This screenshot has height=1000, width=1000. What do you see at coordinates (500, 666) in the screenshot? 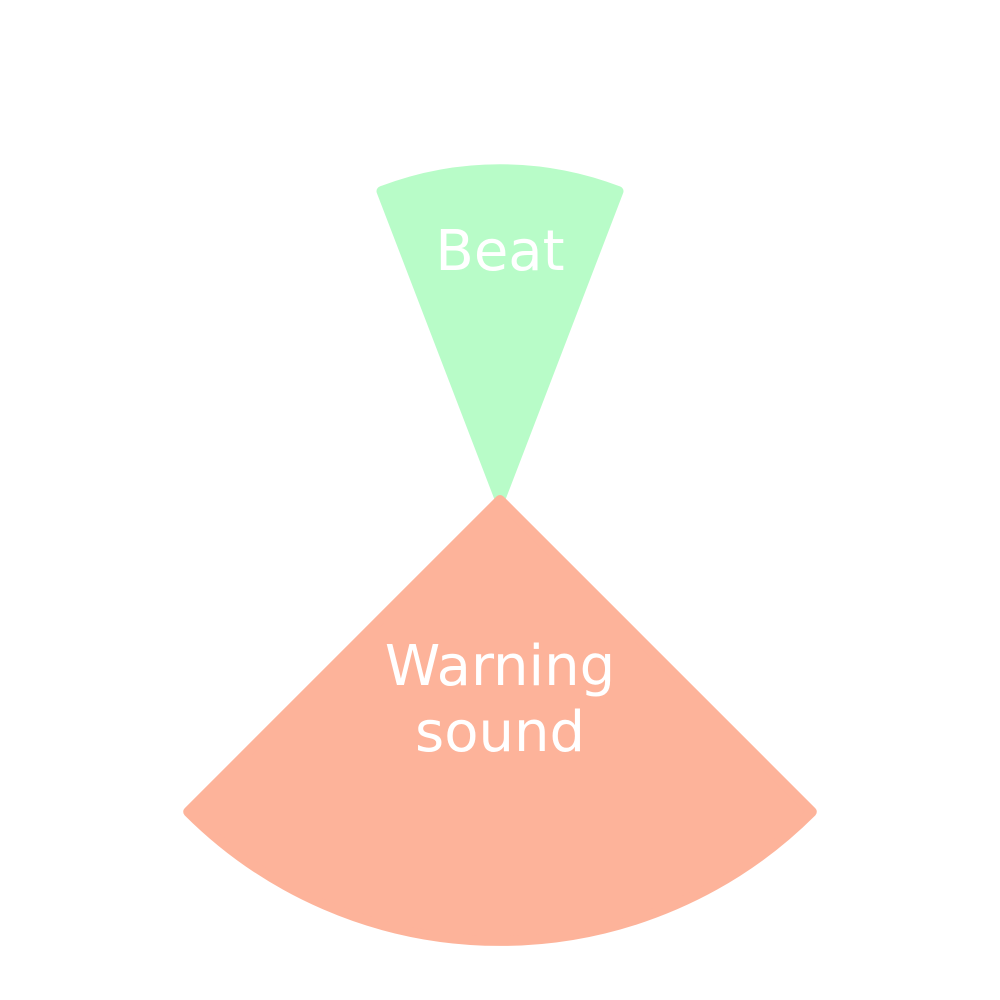
I see `slice-label-line: Warning` at bounding box center [500, 666].